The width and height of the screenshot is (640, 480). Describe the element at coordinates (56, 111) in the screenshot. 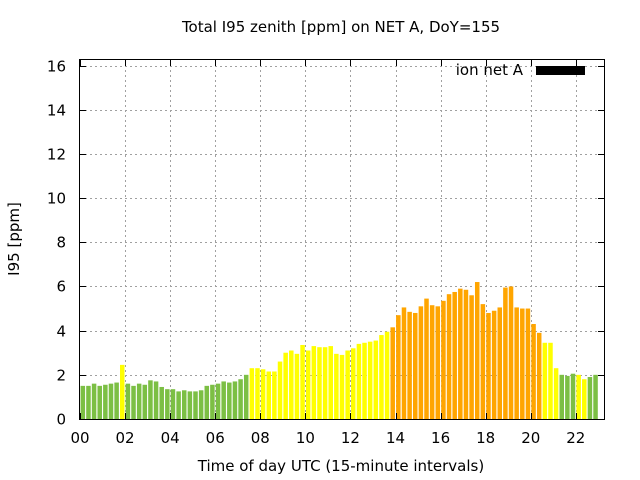

I see `y-tick-label: 14` at that location.